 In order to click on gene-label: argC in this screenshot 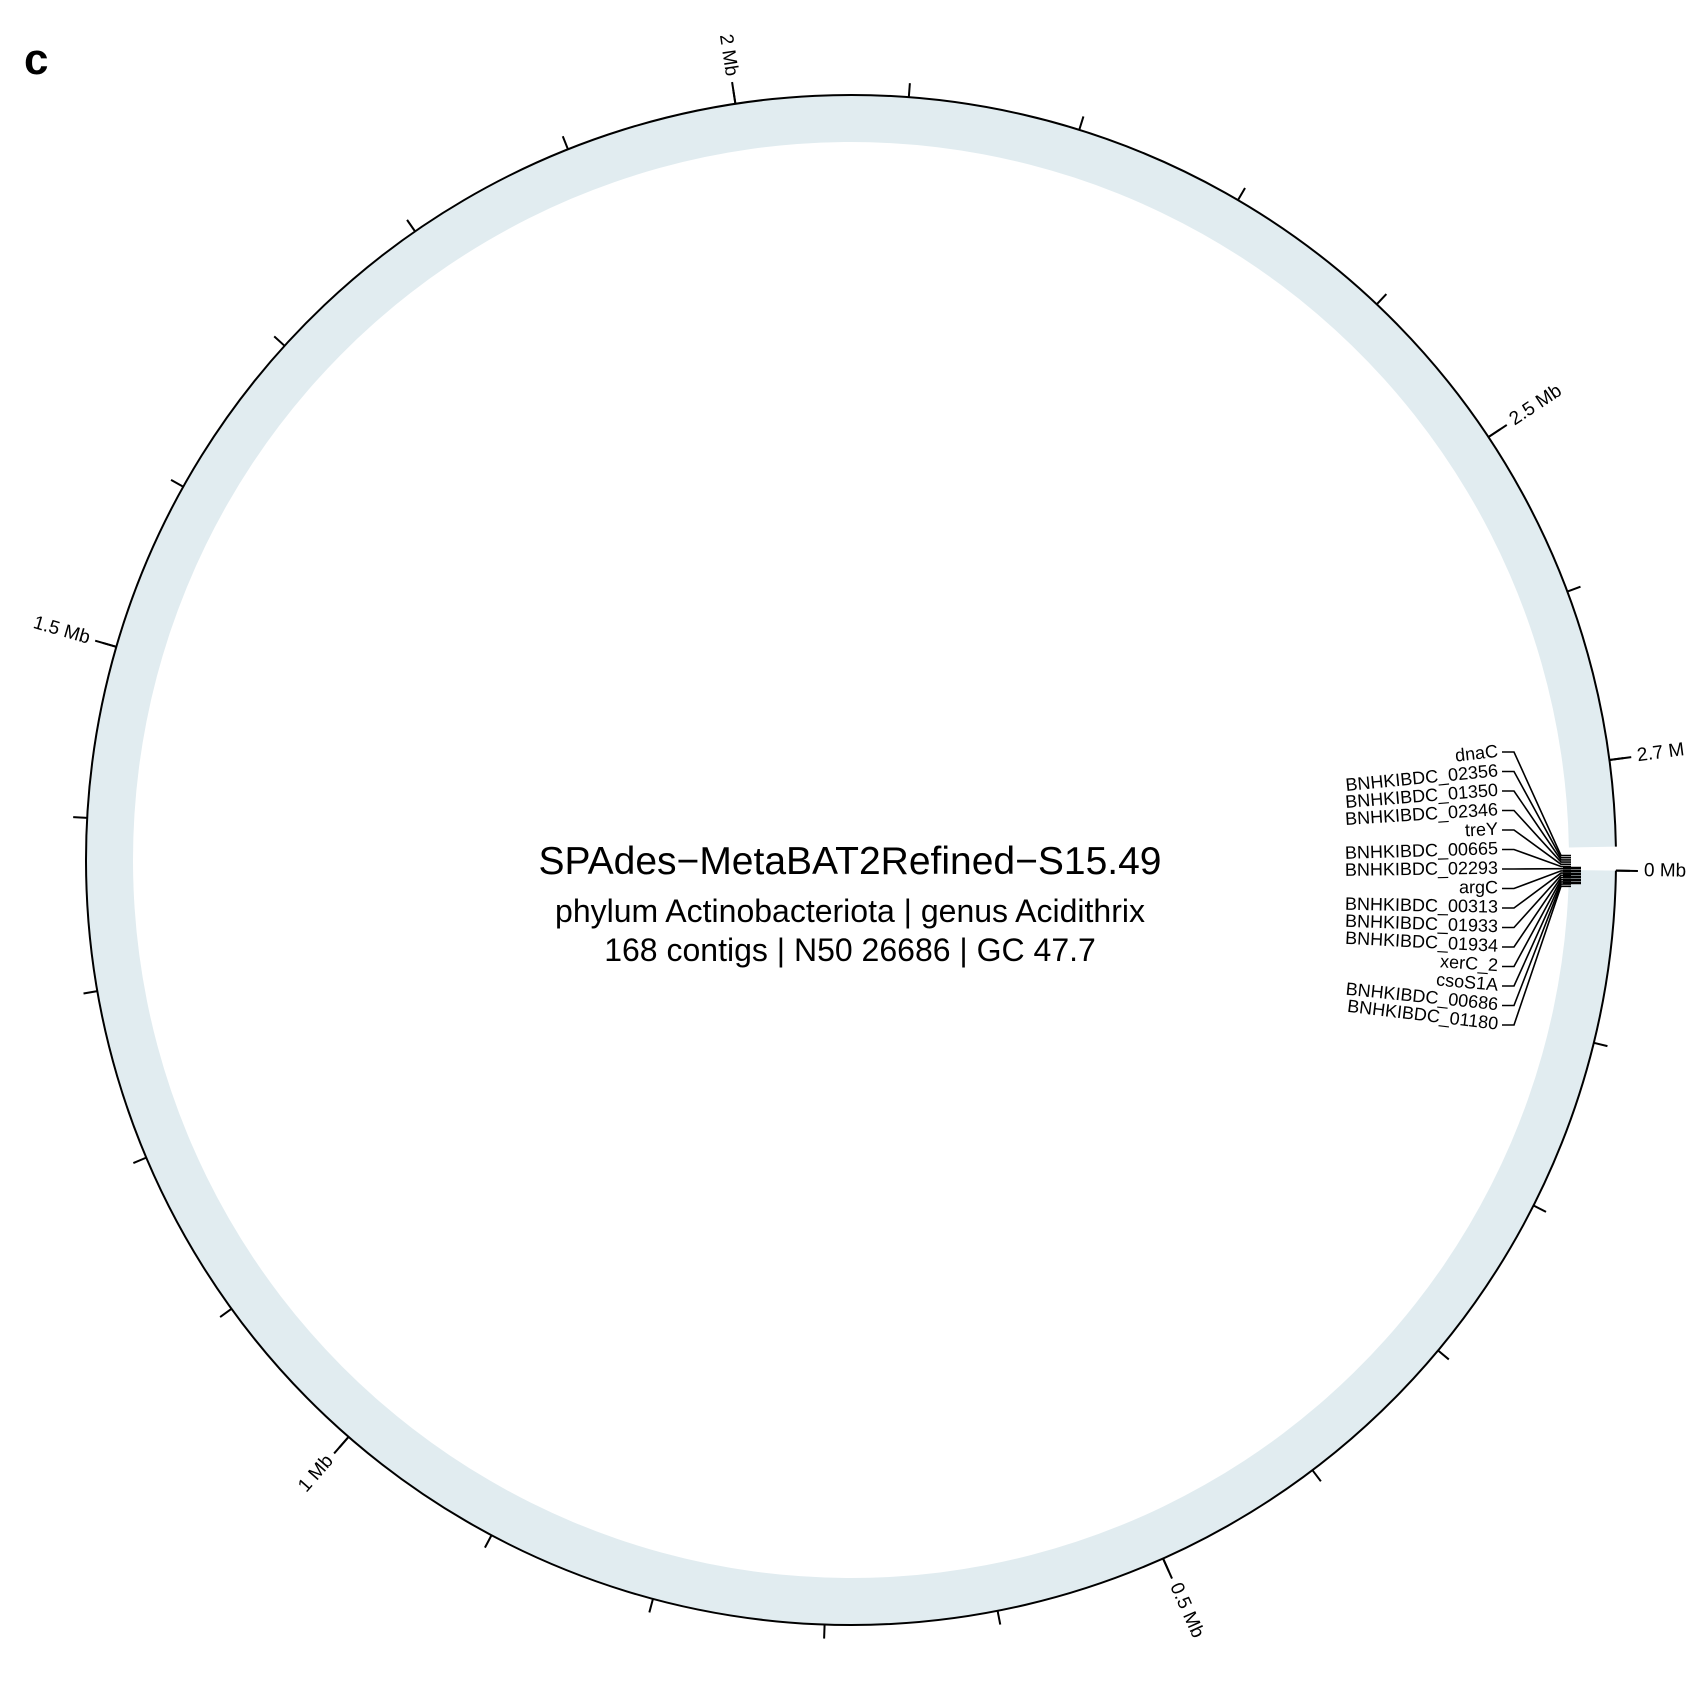, I will do `click(1478, 887)`.